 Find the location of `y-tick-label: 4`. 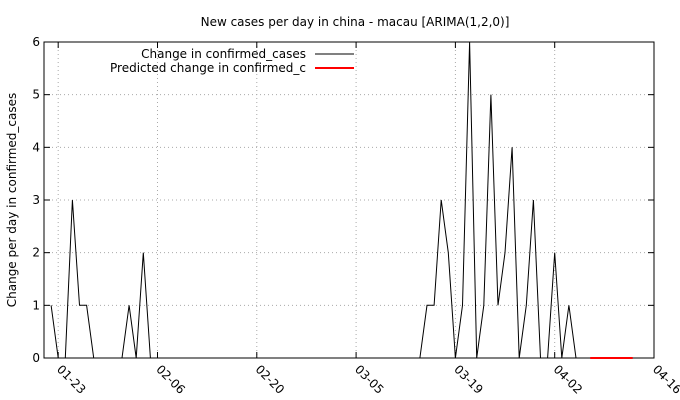

y-tick-label: 4 is located at coordinates (36, 147).